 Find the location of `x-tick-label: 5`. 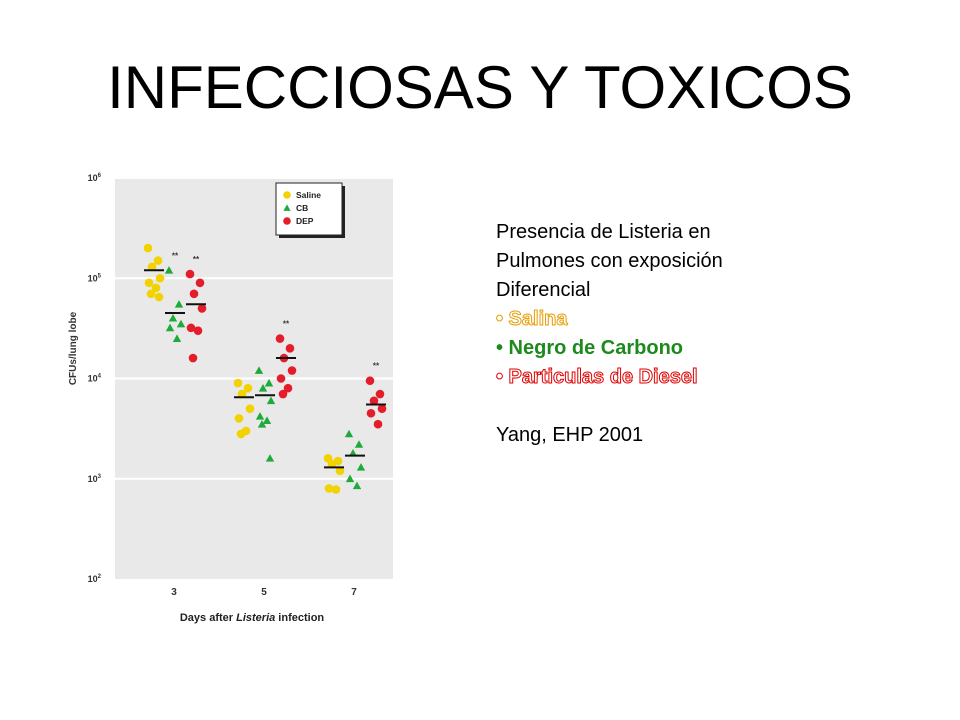

x-tick-label: 5 is located at coordinates (264, 592).